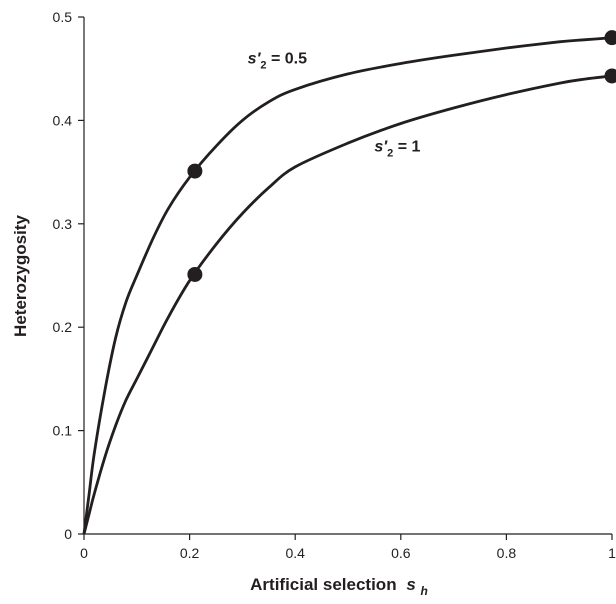 The height and width of the screenshot is (604, 616). I want to click on y-tick-label: 0.2, so click(63, 327).